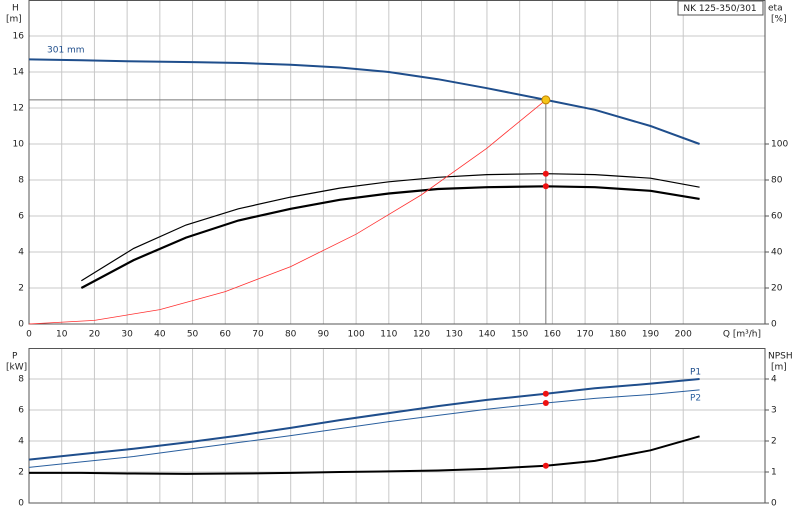 Image resolution: width=800 pixels, height=520 pixels. Describe the element at coordinates (127, 335) in the screenshot. I see `x-tick-label: 30` at that location.